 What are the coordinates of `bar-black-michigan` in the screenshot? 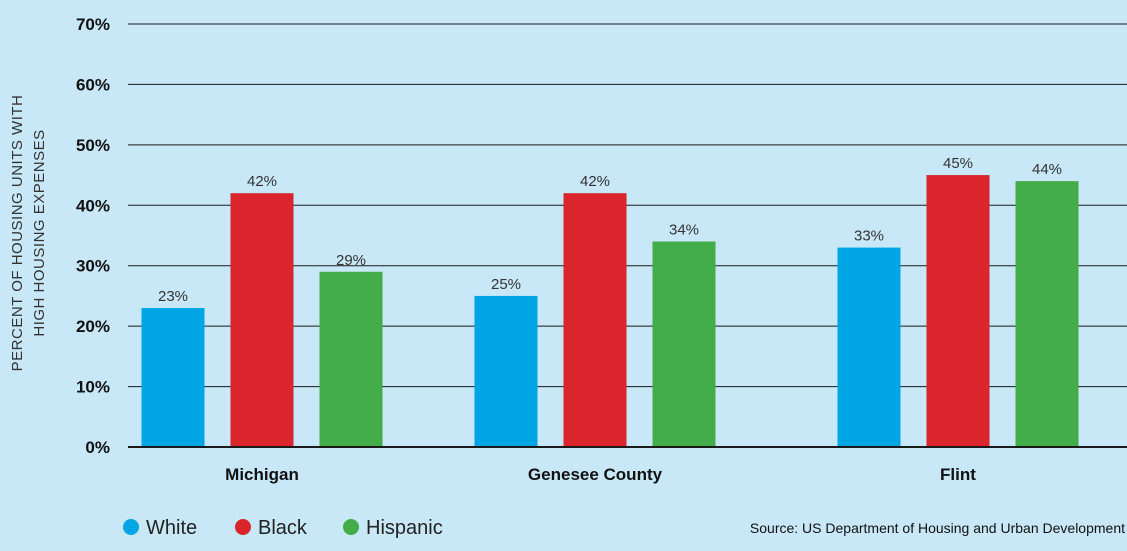 It's located at (262, 320).